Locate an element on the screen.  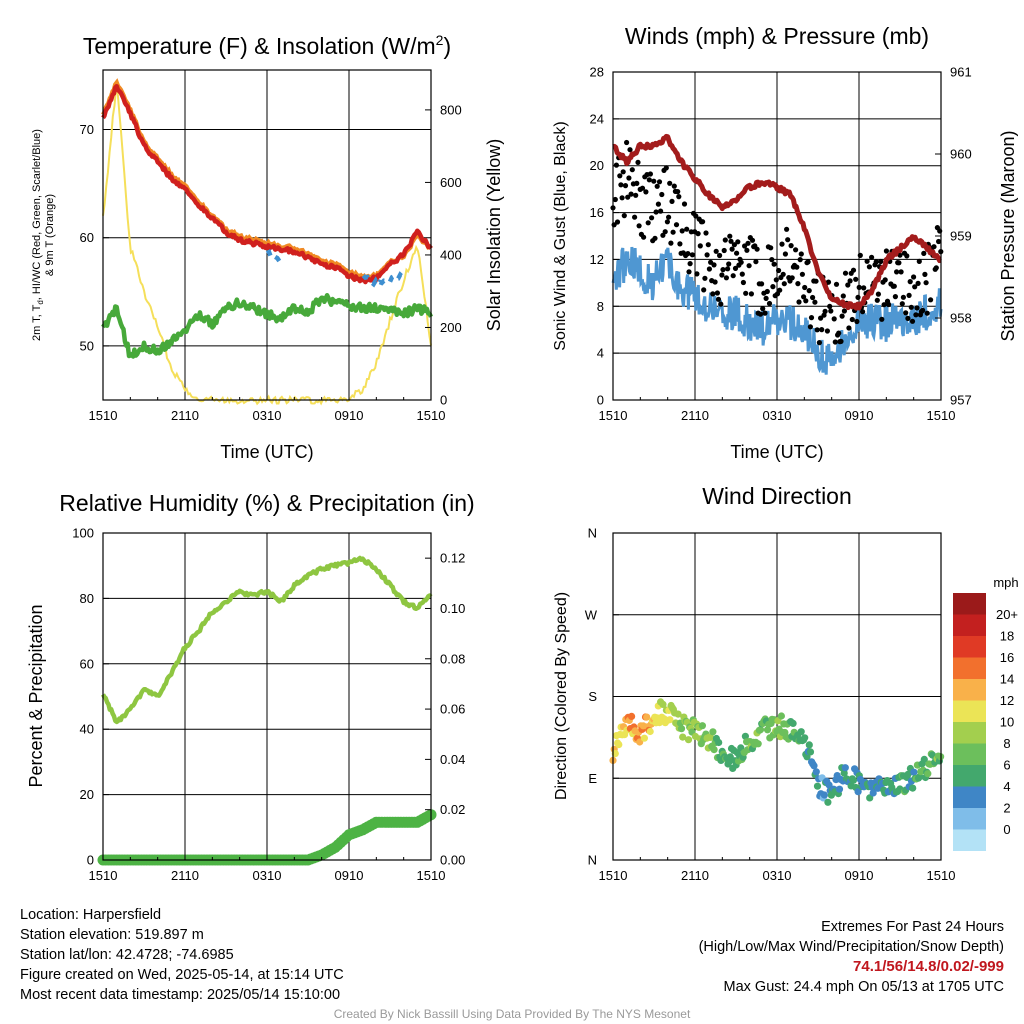
winds-y-axis-label: Sonic Wind & Gust (Blue, Black) is located at coordinates (560, 235).